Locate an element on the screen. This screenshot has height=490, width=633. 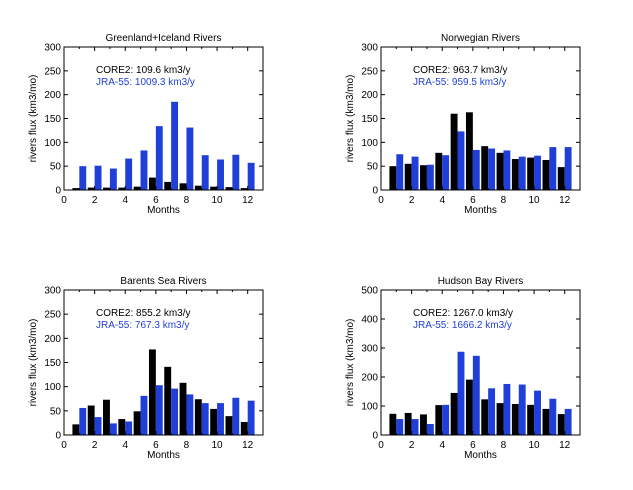
jra55-annotation: JRA-55: 1666.2 km3/y is located at coordinates (462, 325).